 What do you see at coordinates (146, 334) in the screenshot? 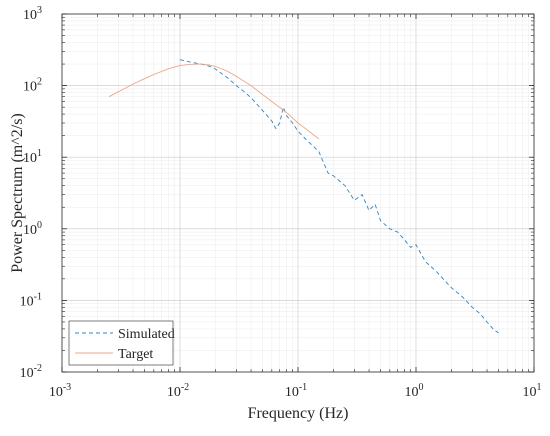
I see `legend-label-simulated: Simulated` at bounding box center [146, 334].